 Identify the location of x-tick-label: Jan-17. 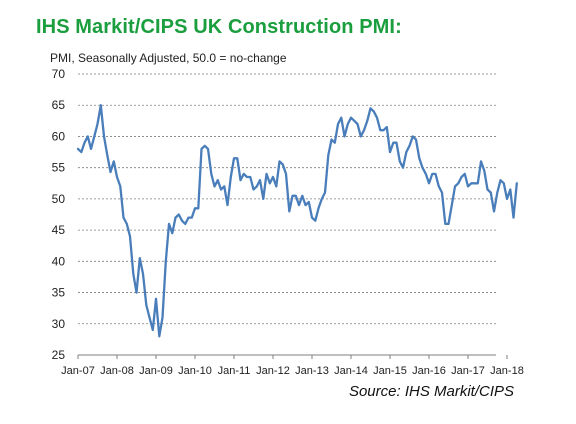
(468, 371).